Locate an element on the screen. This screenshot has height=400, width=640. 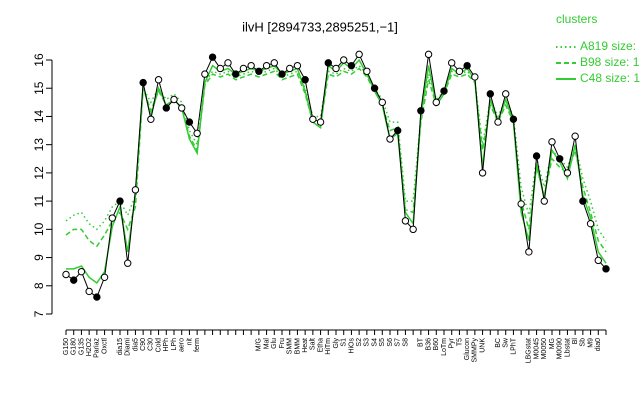
x-tick-label: LoTm is located at coordinates (444, 347).